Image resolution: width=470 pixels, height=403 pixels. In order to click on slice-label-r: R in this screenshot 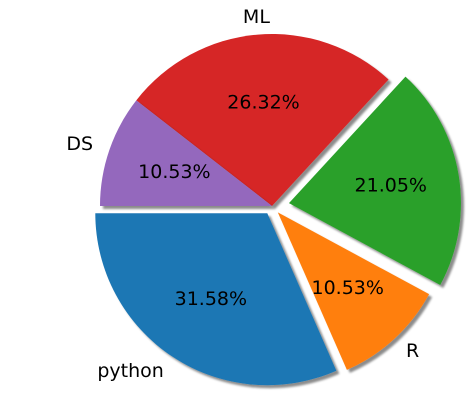, I will do `click(412, 351)`.